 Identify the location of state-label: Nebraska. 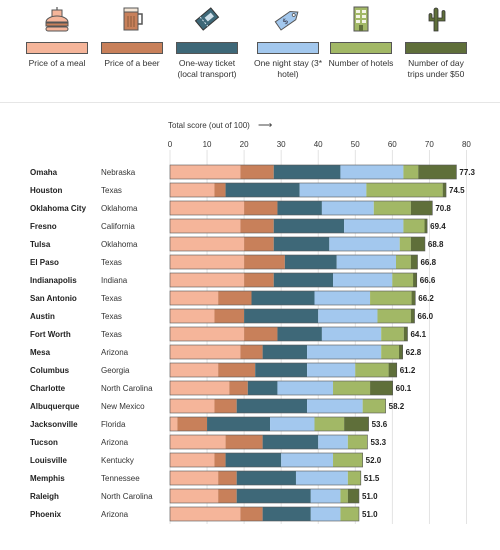
(118, 172).